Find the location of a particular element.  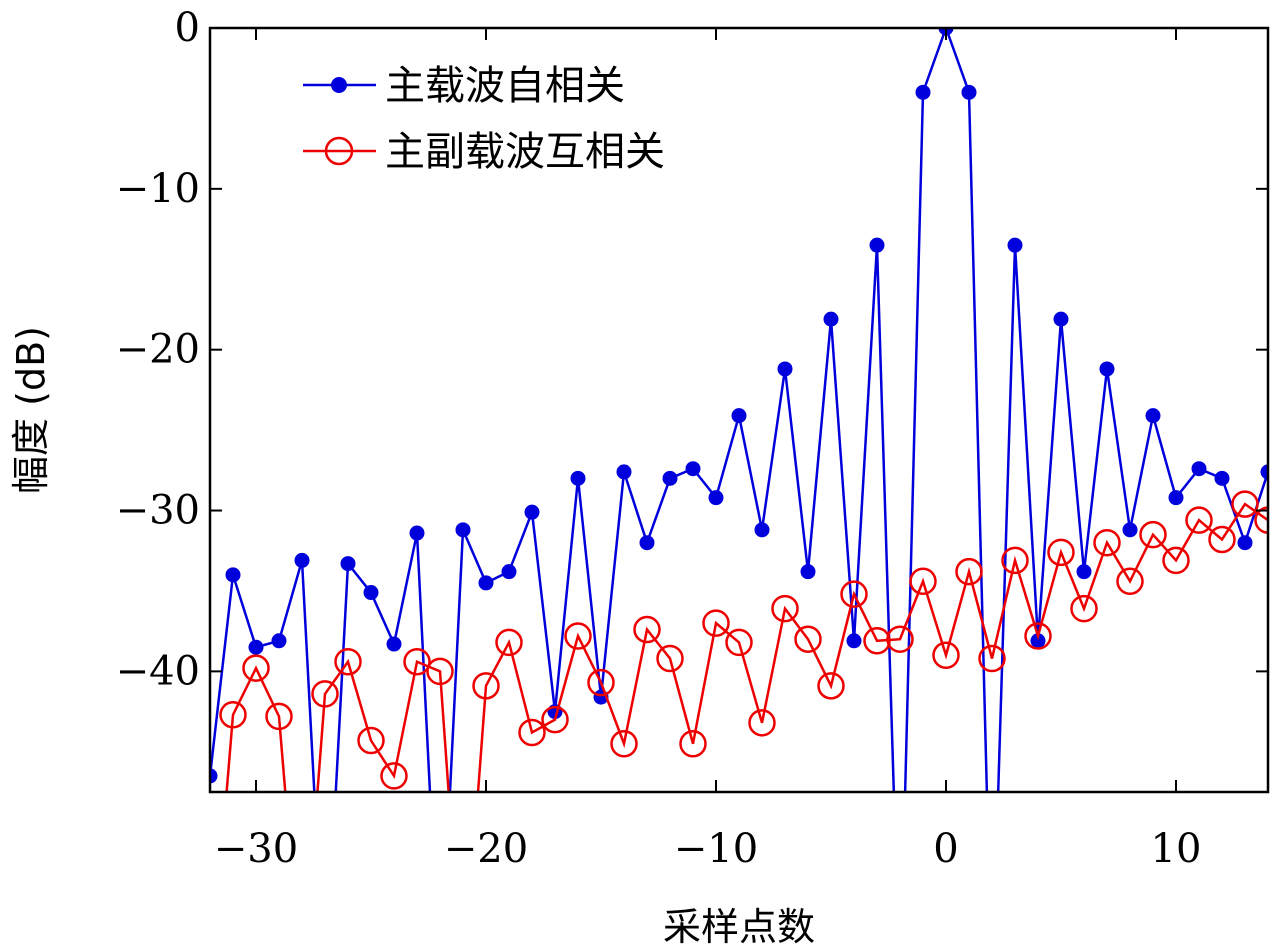

x-tick-label: −20 is located at coordinates (486, 849).